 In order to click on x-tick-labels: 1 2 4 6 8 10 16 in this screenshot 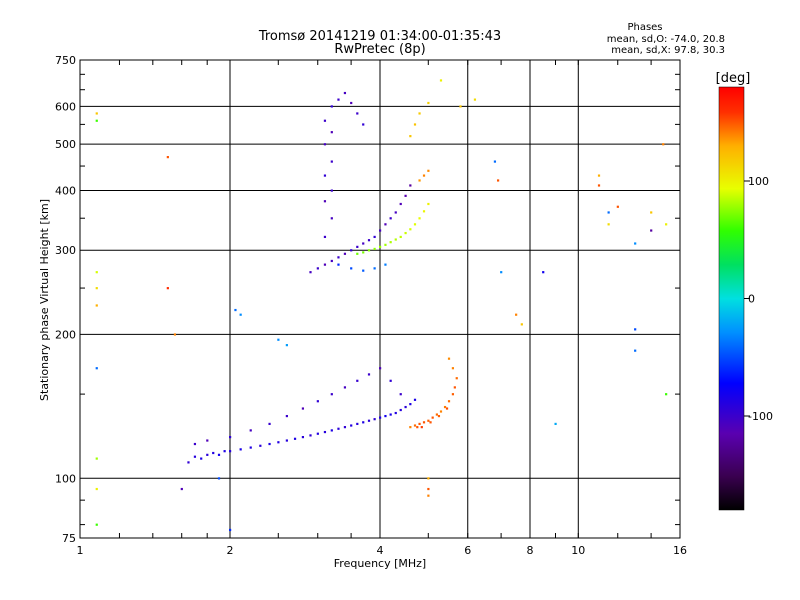, I will do `click(382, 550)`.